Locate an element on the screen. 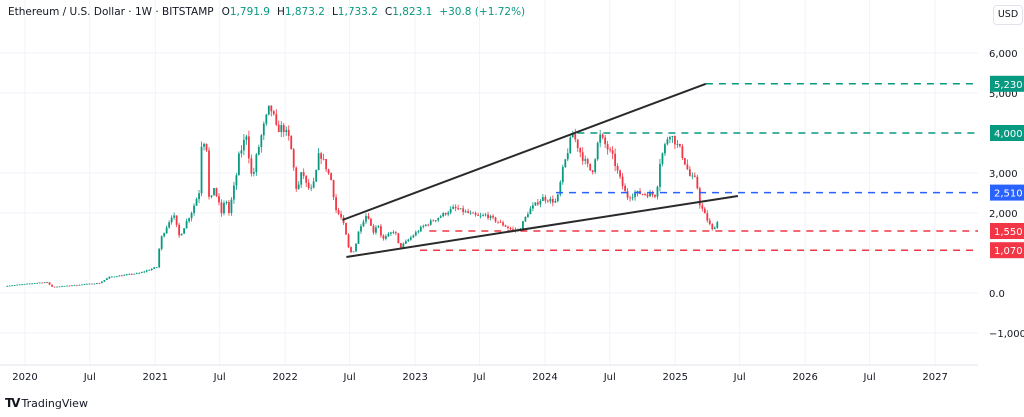 The width and height of the screenshot is (1024, 417). level-tag-label: 1,070 is located at coordinates (1008, 251).